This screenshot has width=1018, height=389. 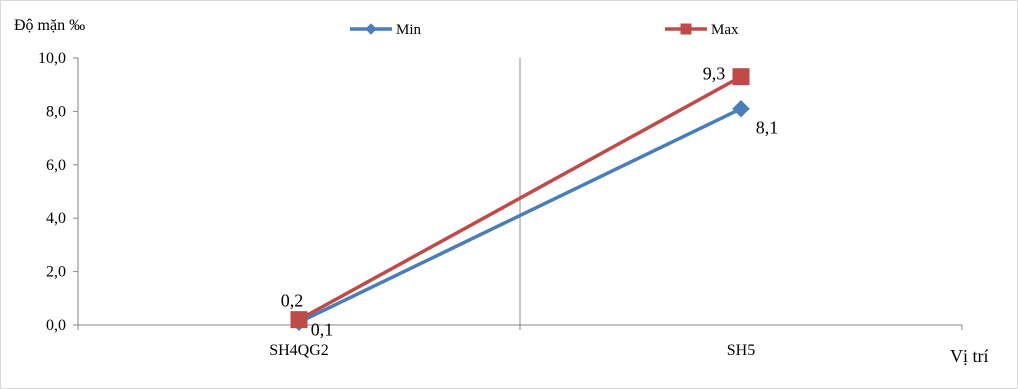 What do you see at coordinates (714, 74) in the screenshot?
I see `data-label: 9,3` at bounding box center [714, 74].